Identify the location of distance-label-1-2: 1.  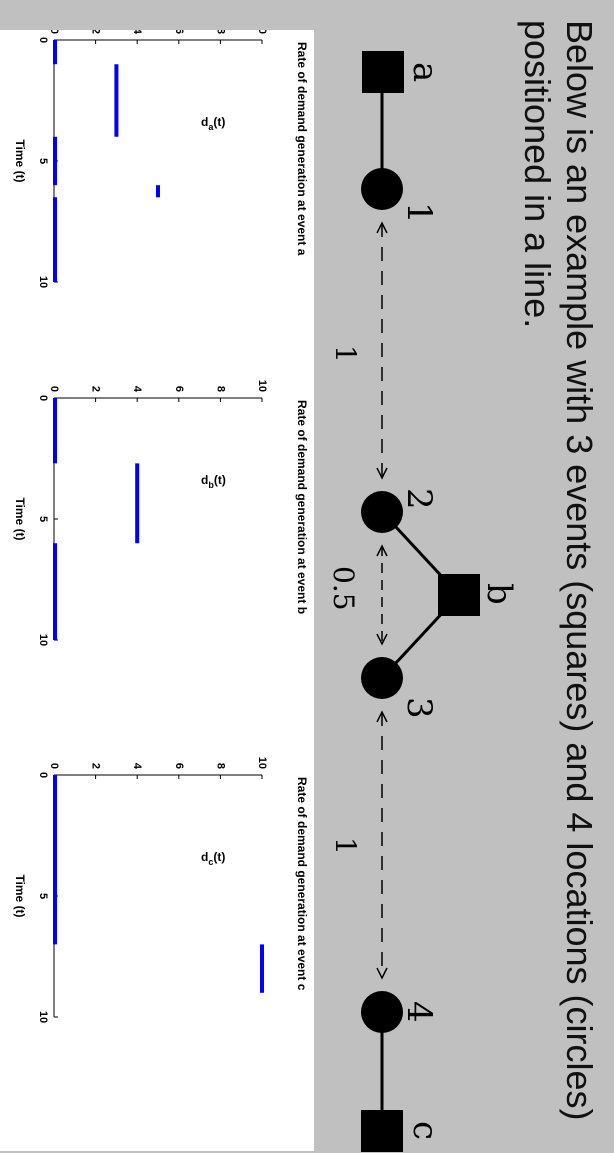
(345, 354).